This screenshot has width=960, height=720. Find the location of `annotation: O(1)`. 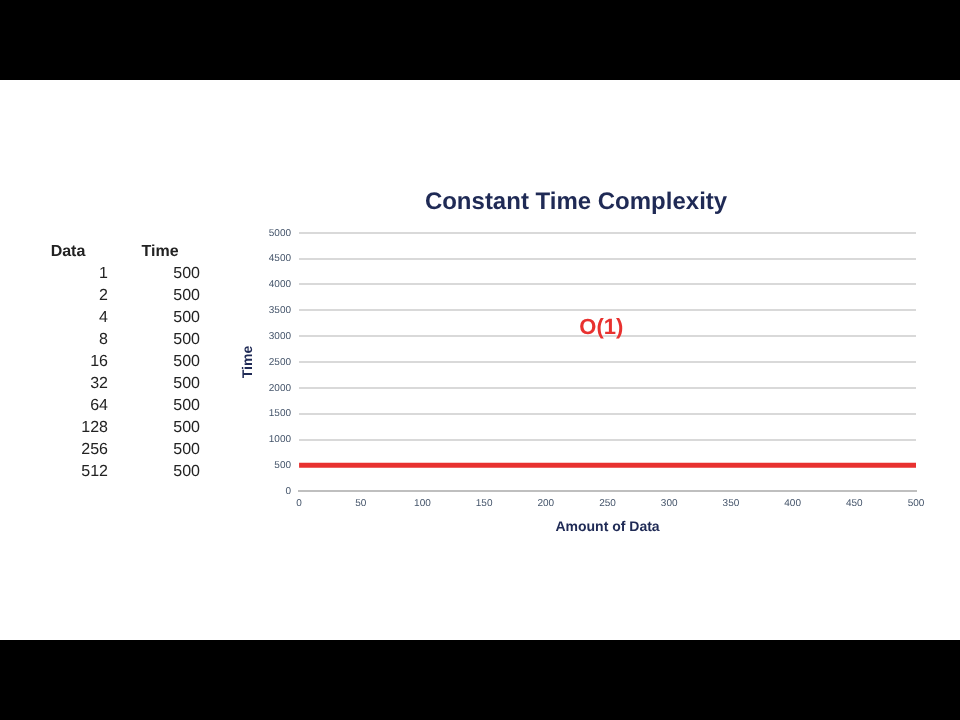

annotation: O(1) is located at coordinates (602, 328).